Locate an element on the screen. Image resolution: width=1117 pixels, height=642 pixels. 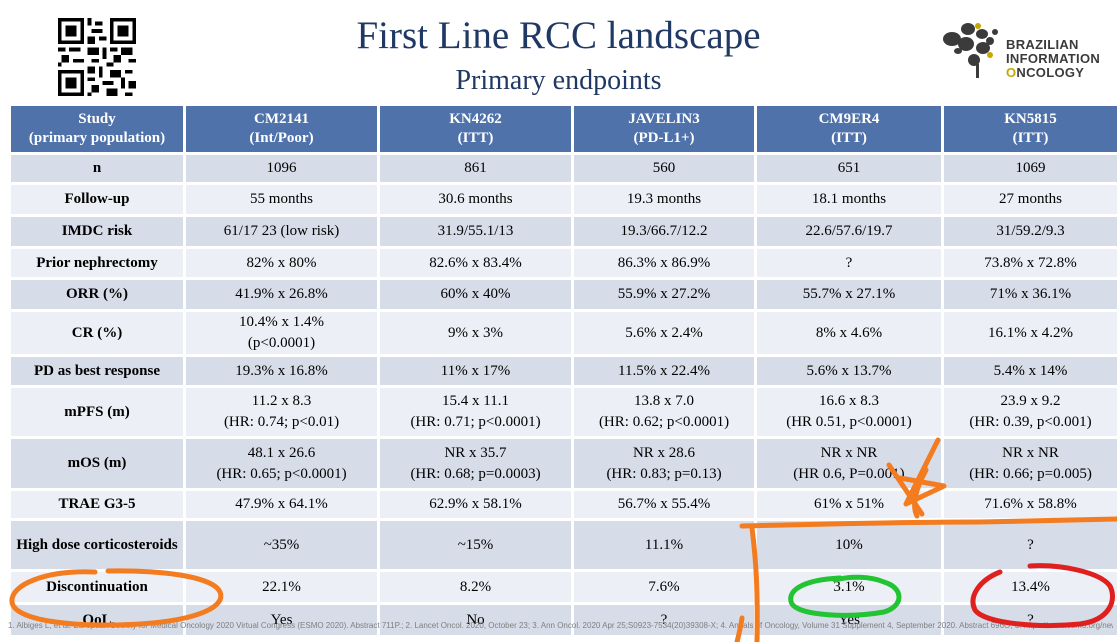
cell-line: 56.7% x 55.4% is located at coordinates (664, 504).